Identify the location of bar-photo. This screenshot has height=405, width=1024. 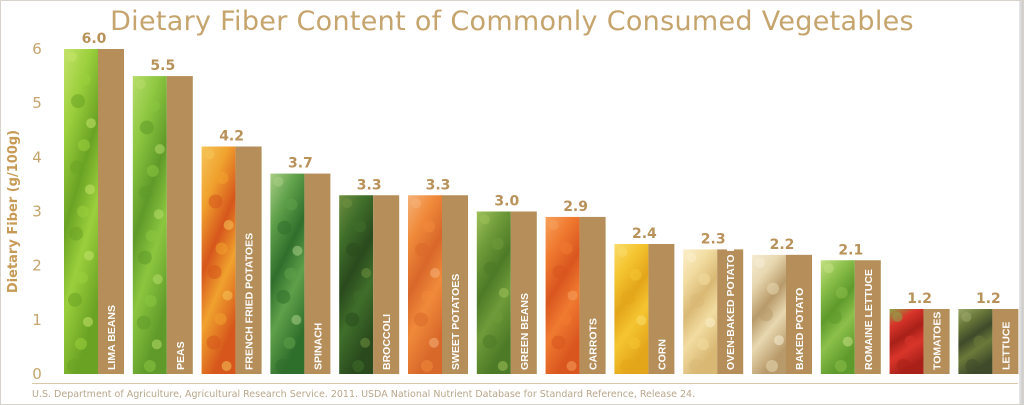
(218, 260).